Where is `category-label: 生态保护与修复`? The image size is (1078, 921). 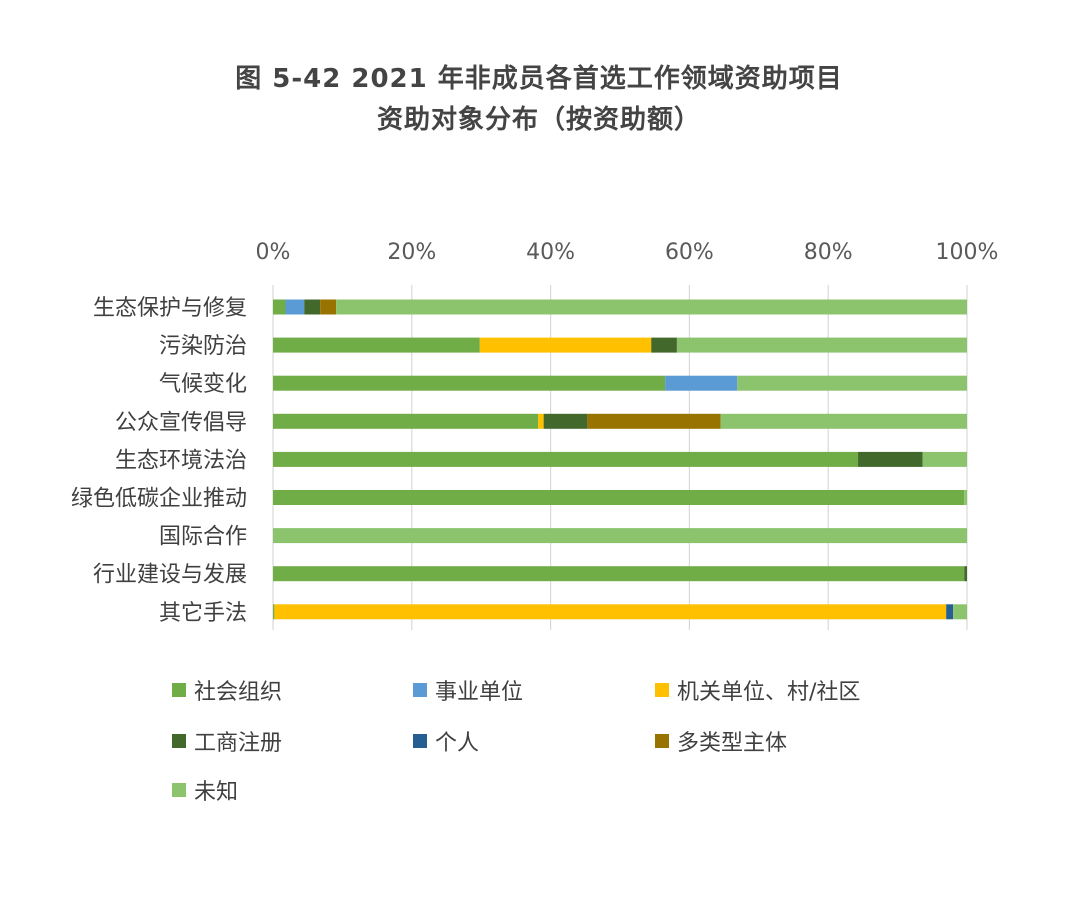 category-label: 生态保护与修复 is located at coordinates (170, 308).